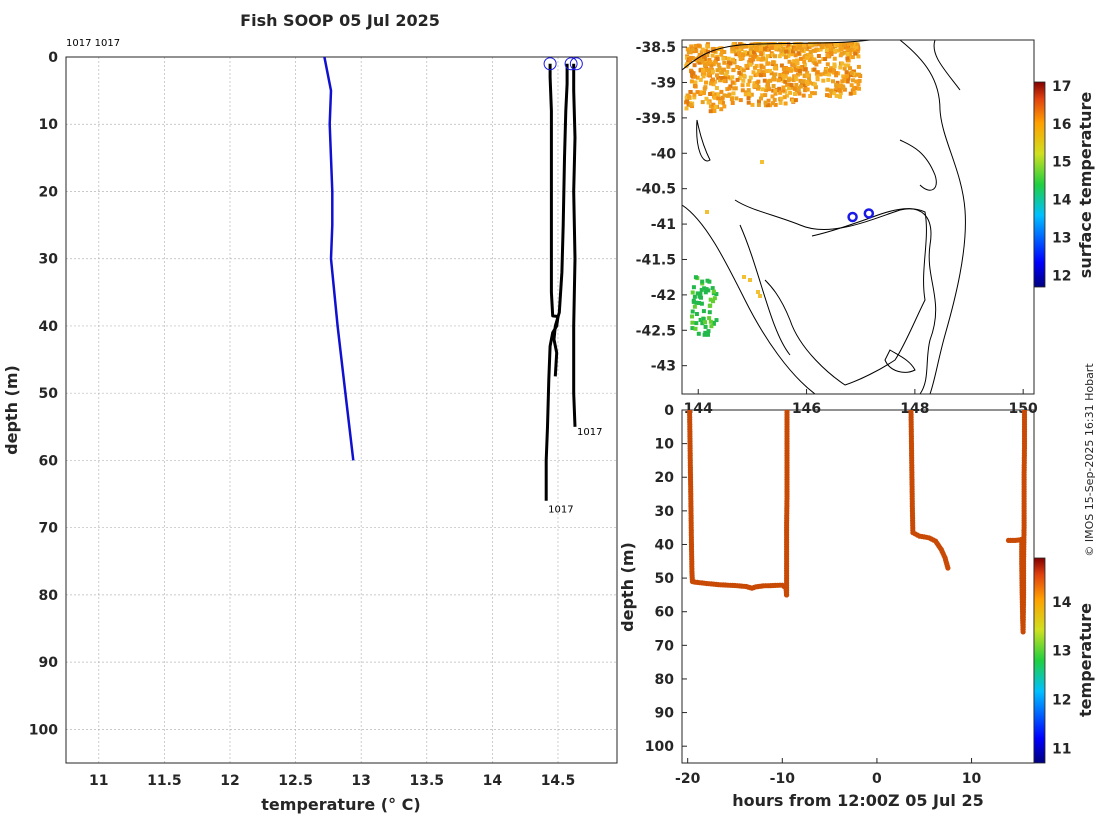 This screenshot has height=820, width=1100. I want to click on time-x-tick-label: -20, so click(688, 779).